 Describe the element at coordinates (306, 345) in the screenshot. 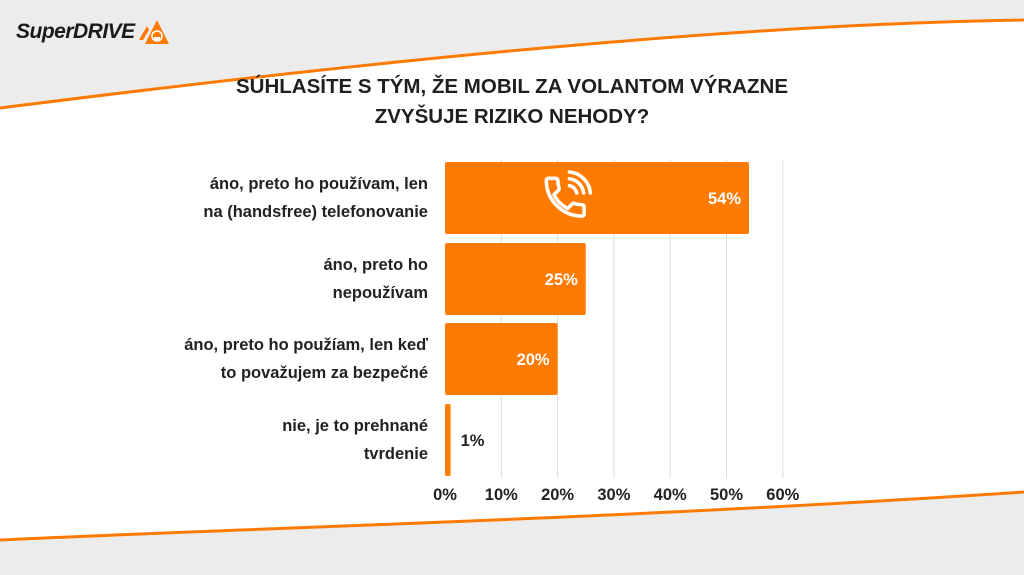

I see `category-label: áno, preto ho použíam, len keď` at that location.